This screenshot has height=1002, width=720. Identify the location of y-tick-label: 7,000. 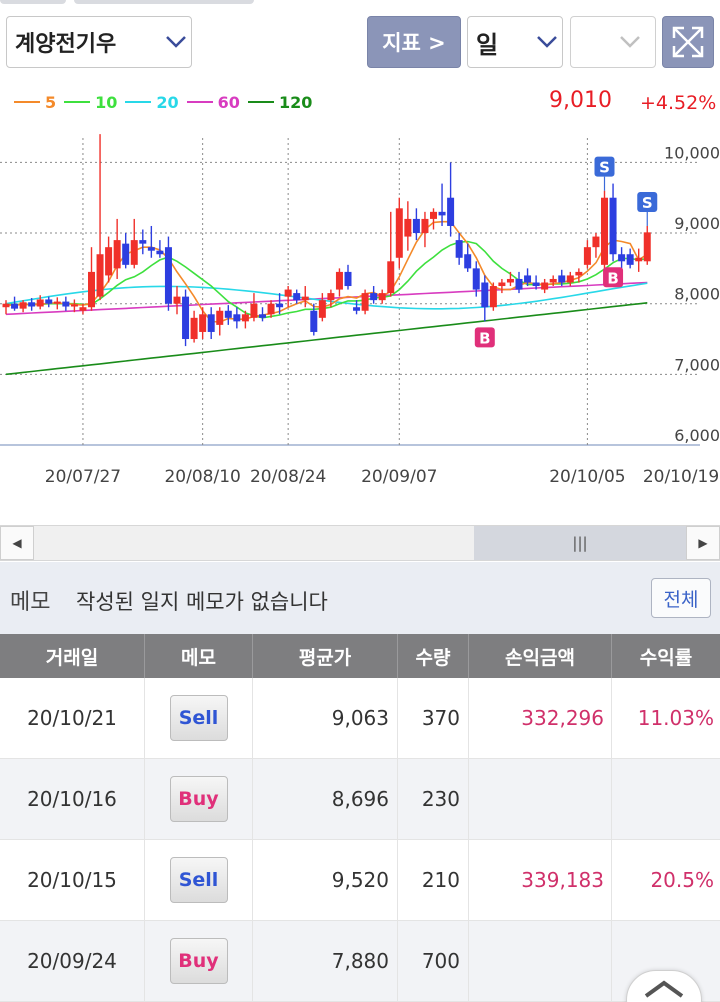
(697, 364).